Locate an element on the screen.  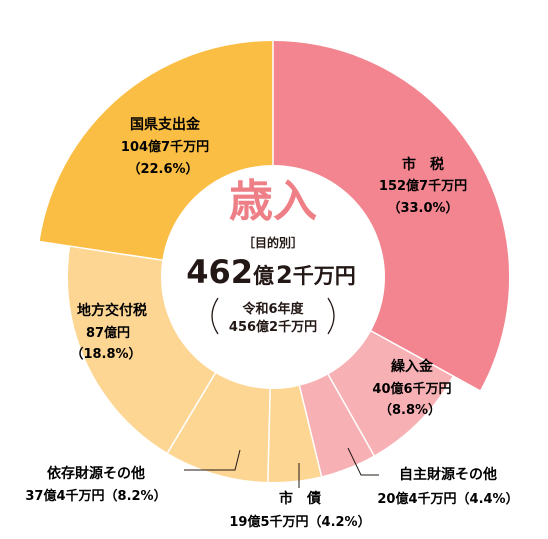
label-kofuzei-amount: 87億円 is located at coordinates (108, 333).